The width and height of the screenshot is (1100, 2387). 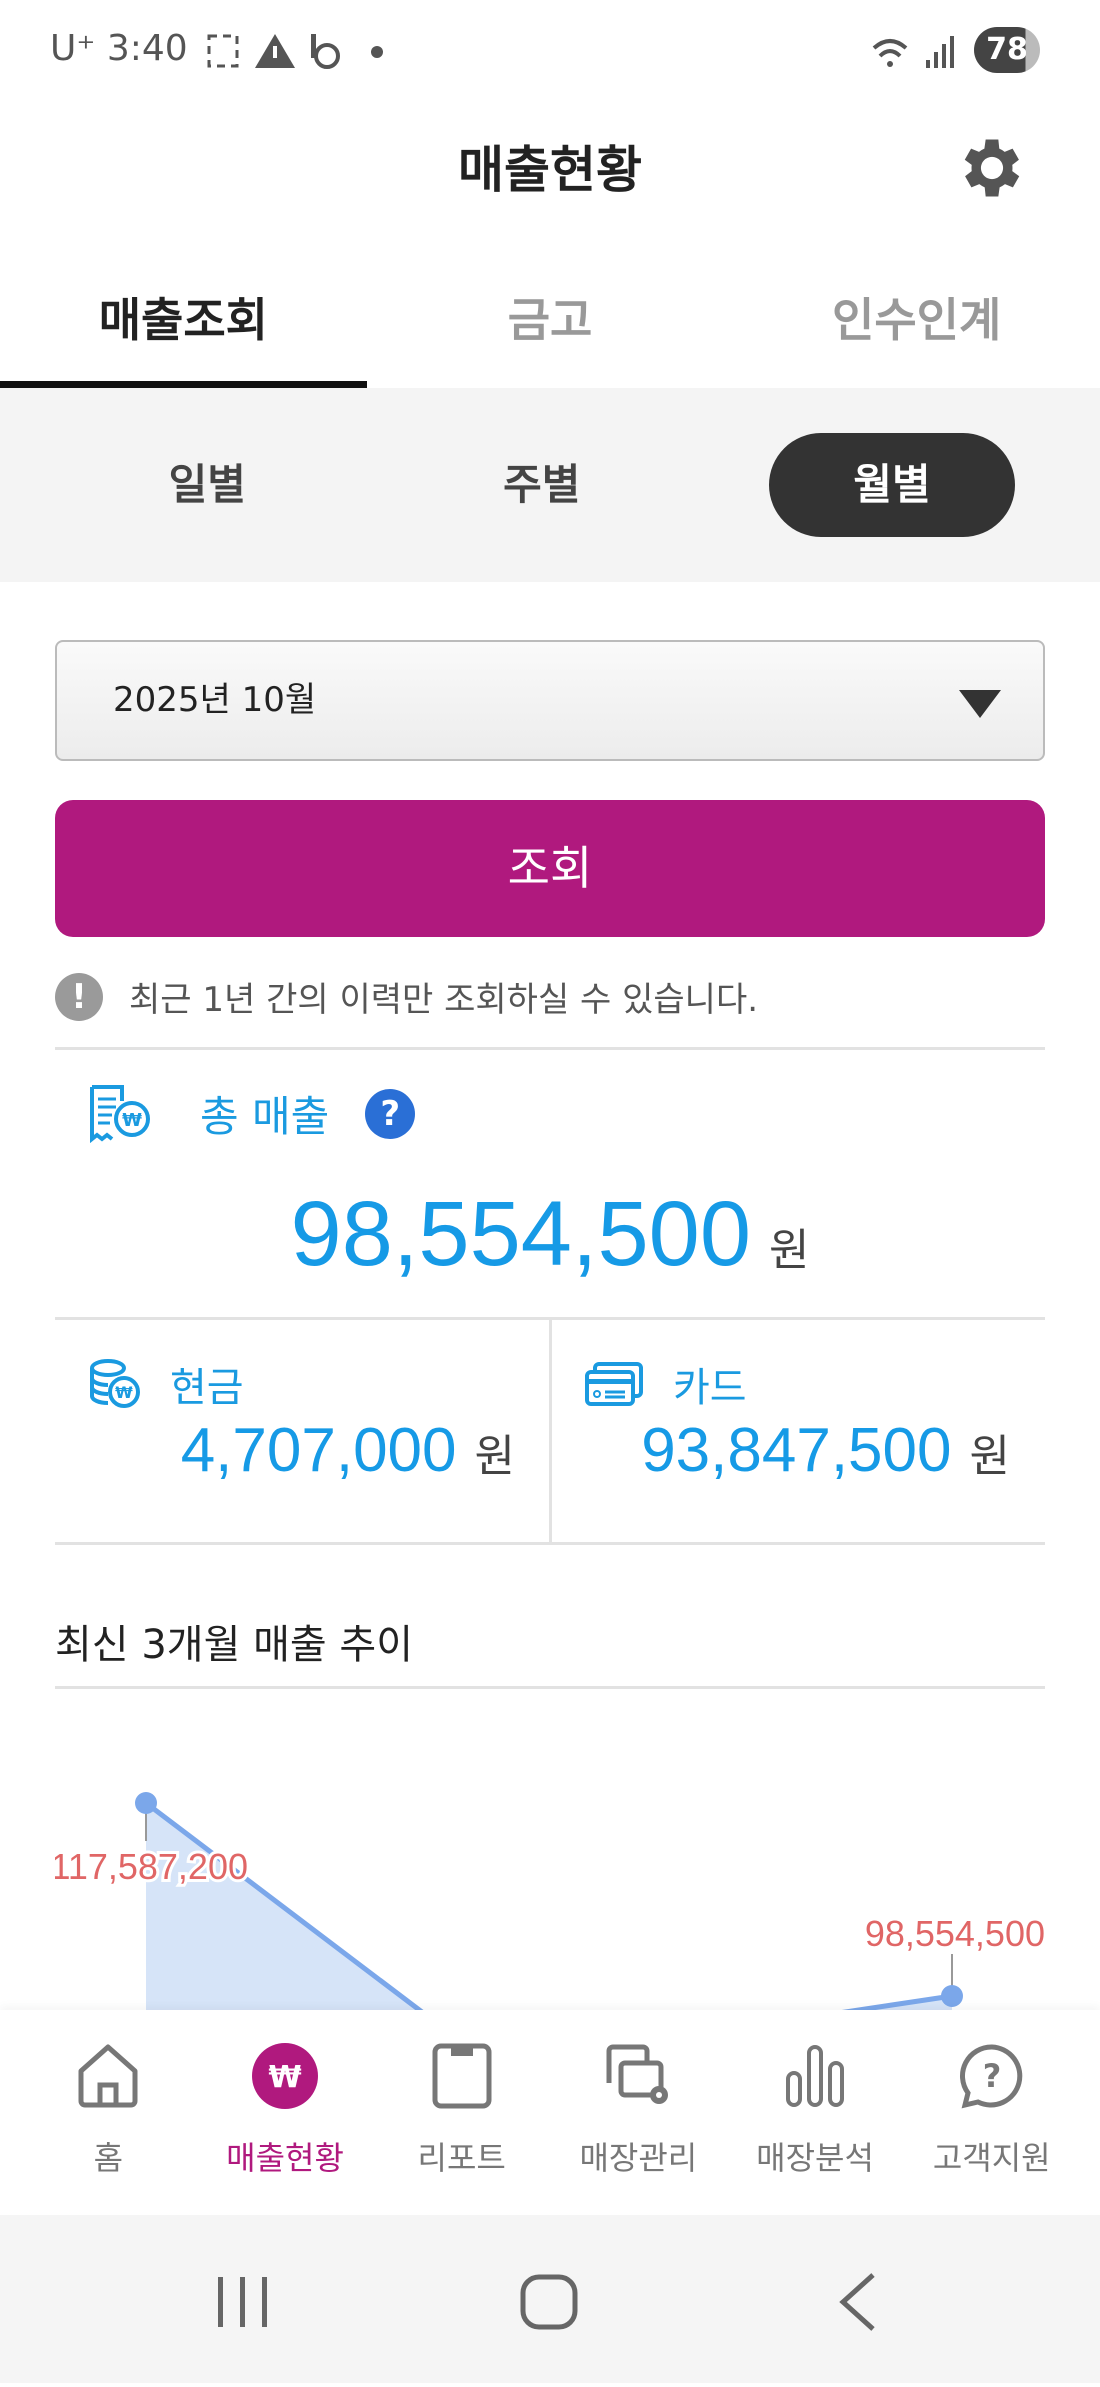 I want to click on caret-down-icon, so click(x=980, y=704).